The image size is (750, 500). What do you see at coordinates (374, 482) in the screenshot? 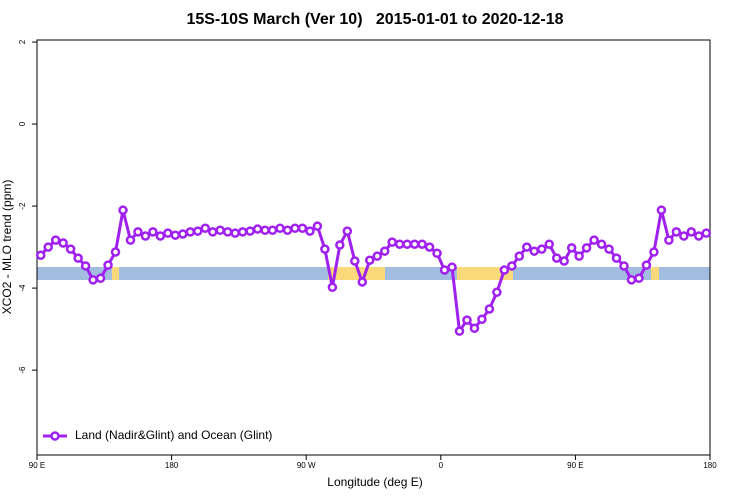
I see `x-axis-label: Longitude (deg E)` at bounding box center [374, 482].